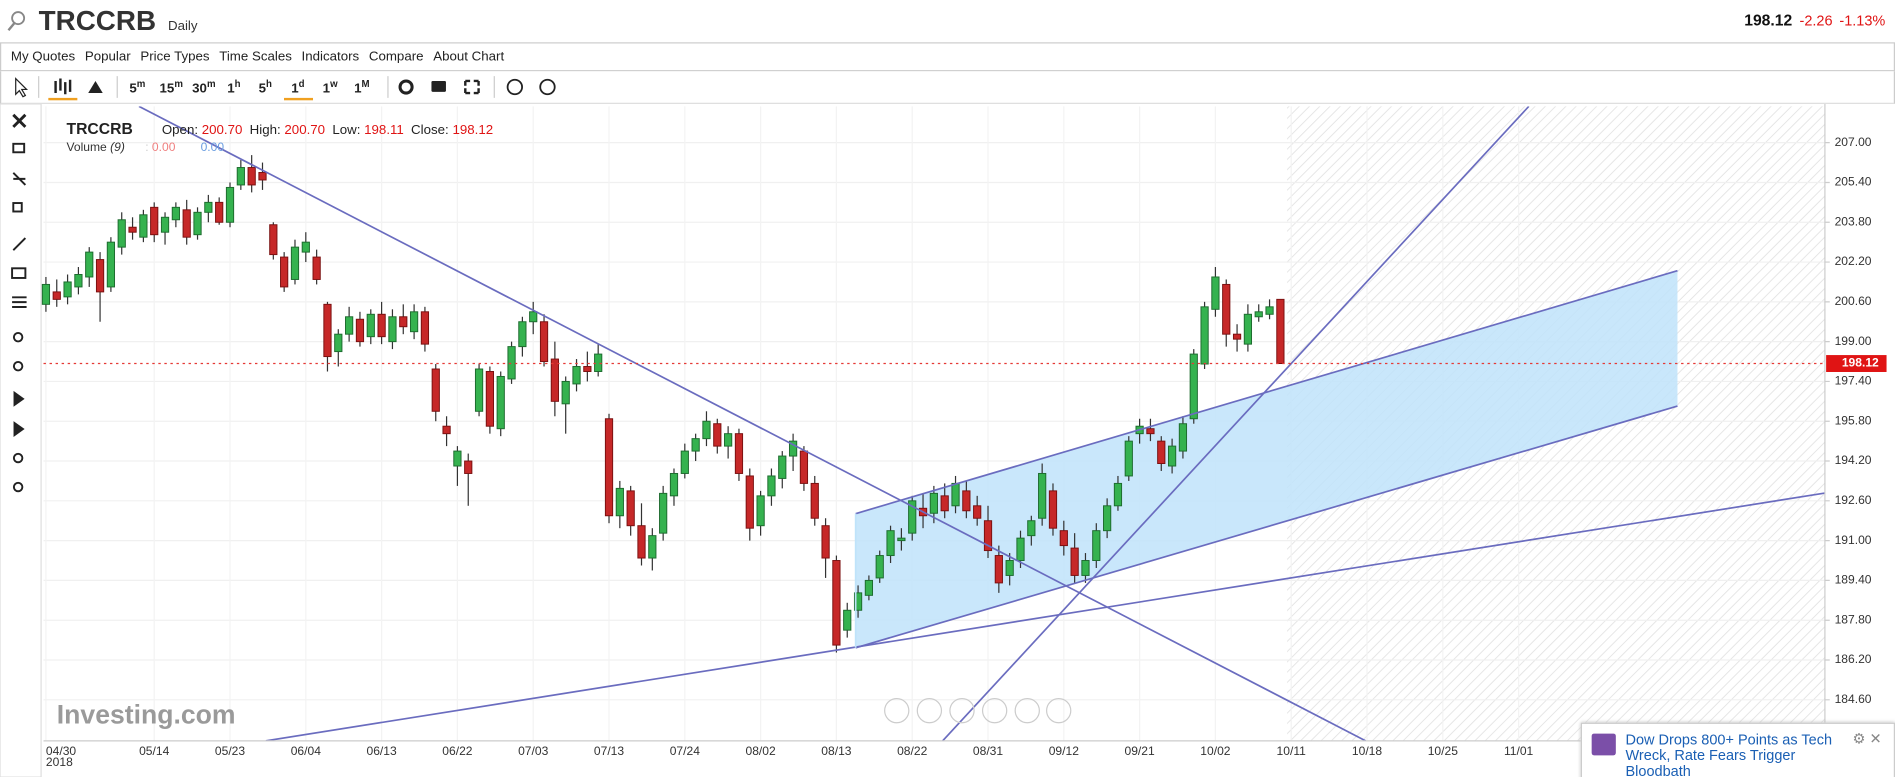  Describe the element at coordinates (199, 89) in the screenshot. I see `timeframe-number: 30` at that location.